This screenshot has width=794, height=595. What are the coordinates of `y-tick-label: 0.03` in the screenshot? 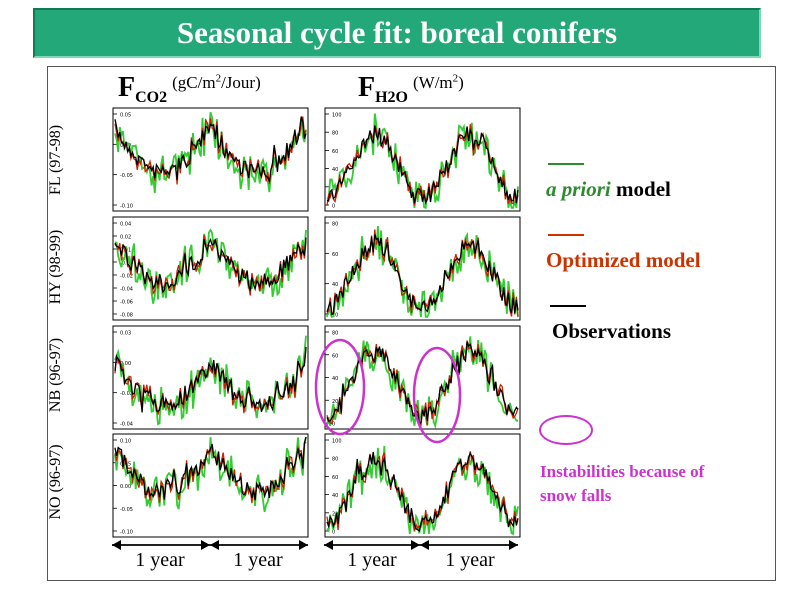 It's located at (125, 334).